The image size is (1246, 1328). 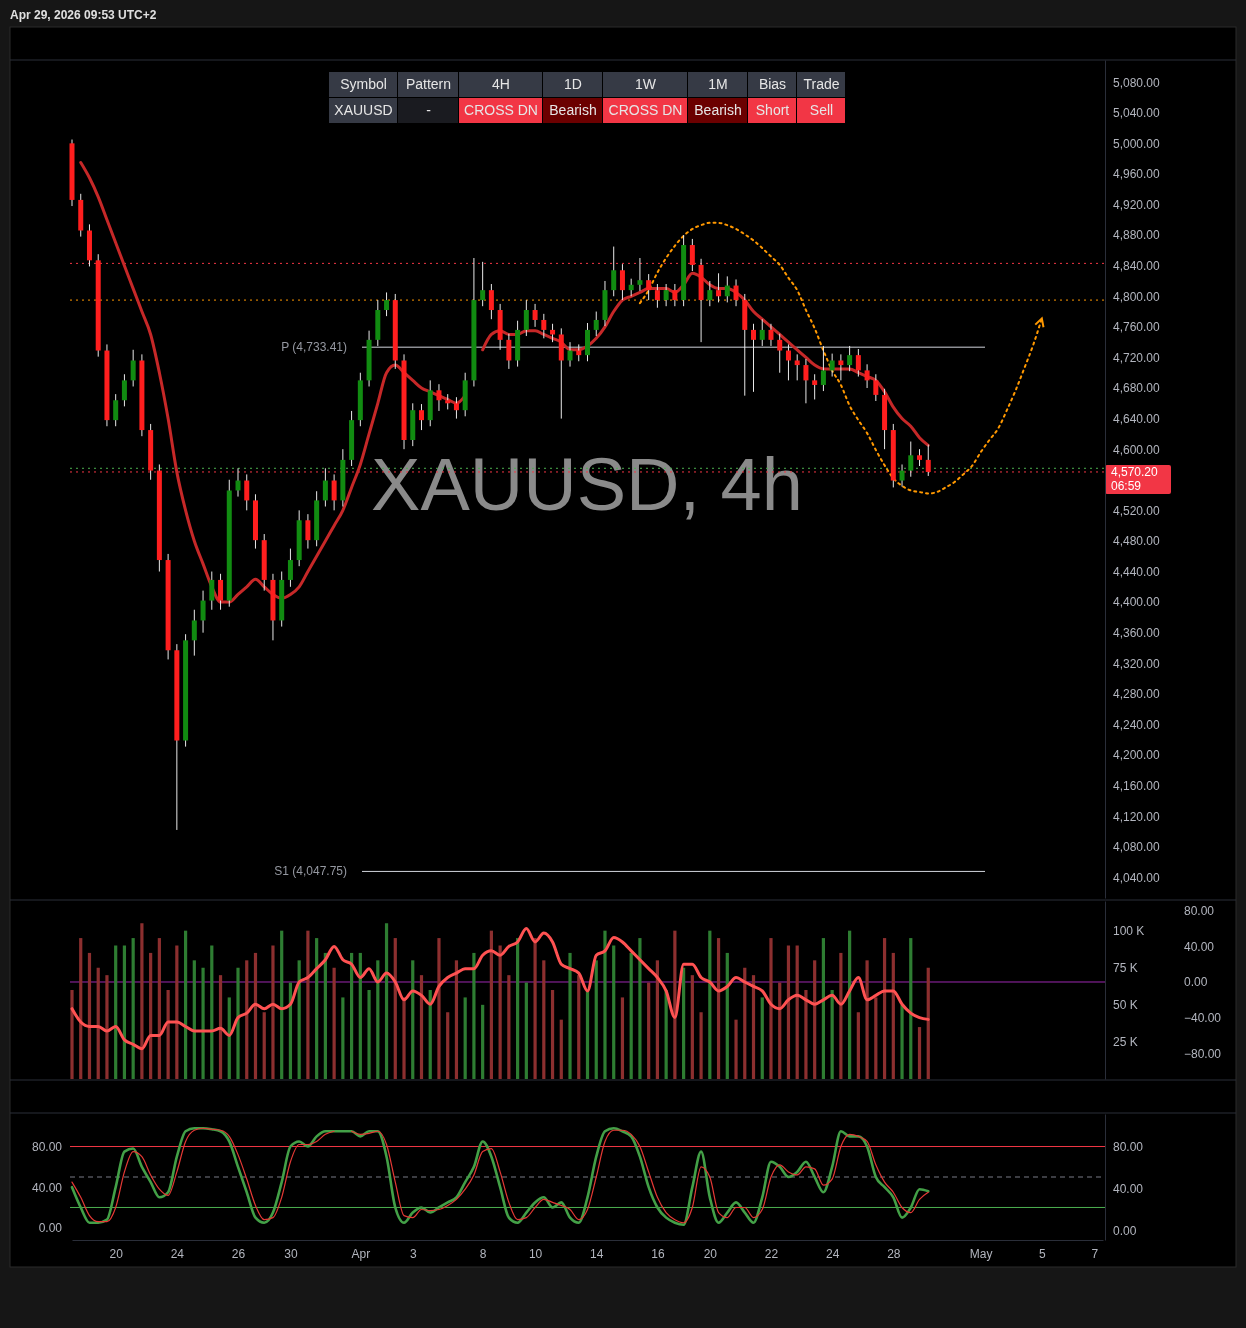 I want to click on y2-tick-label: 0.00, so click(x=1196, y=982).